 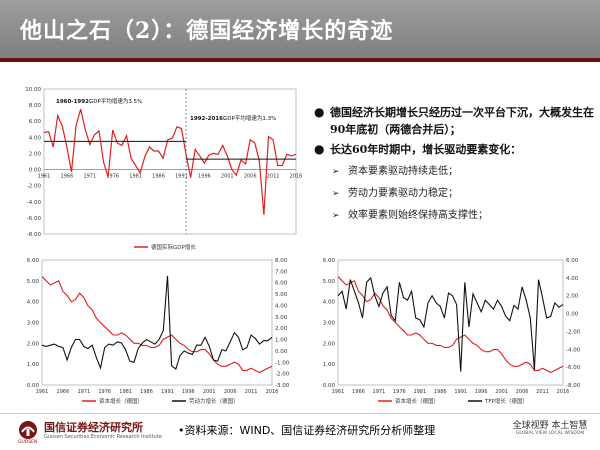 What do you see at coordinates (35, 171) in the screenshot?
I see `y-tick-label: 0.00` at bounding box center [35, 171].